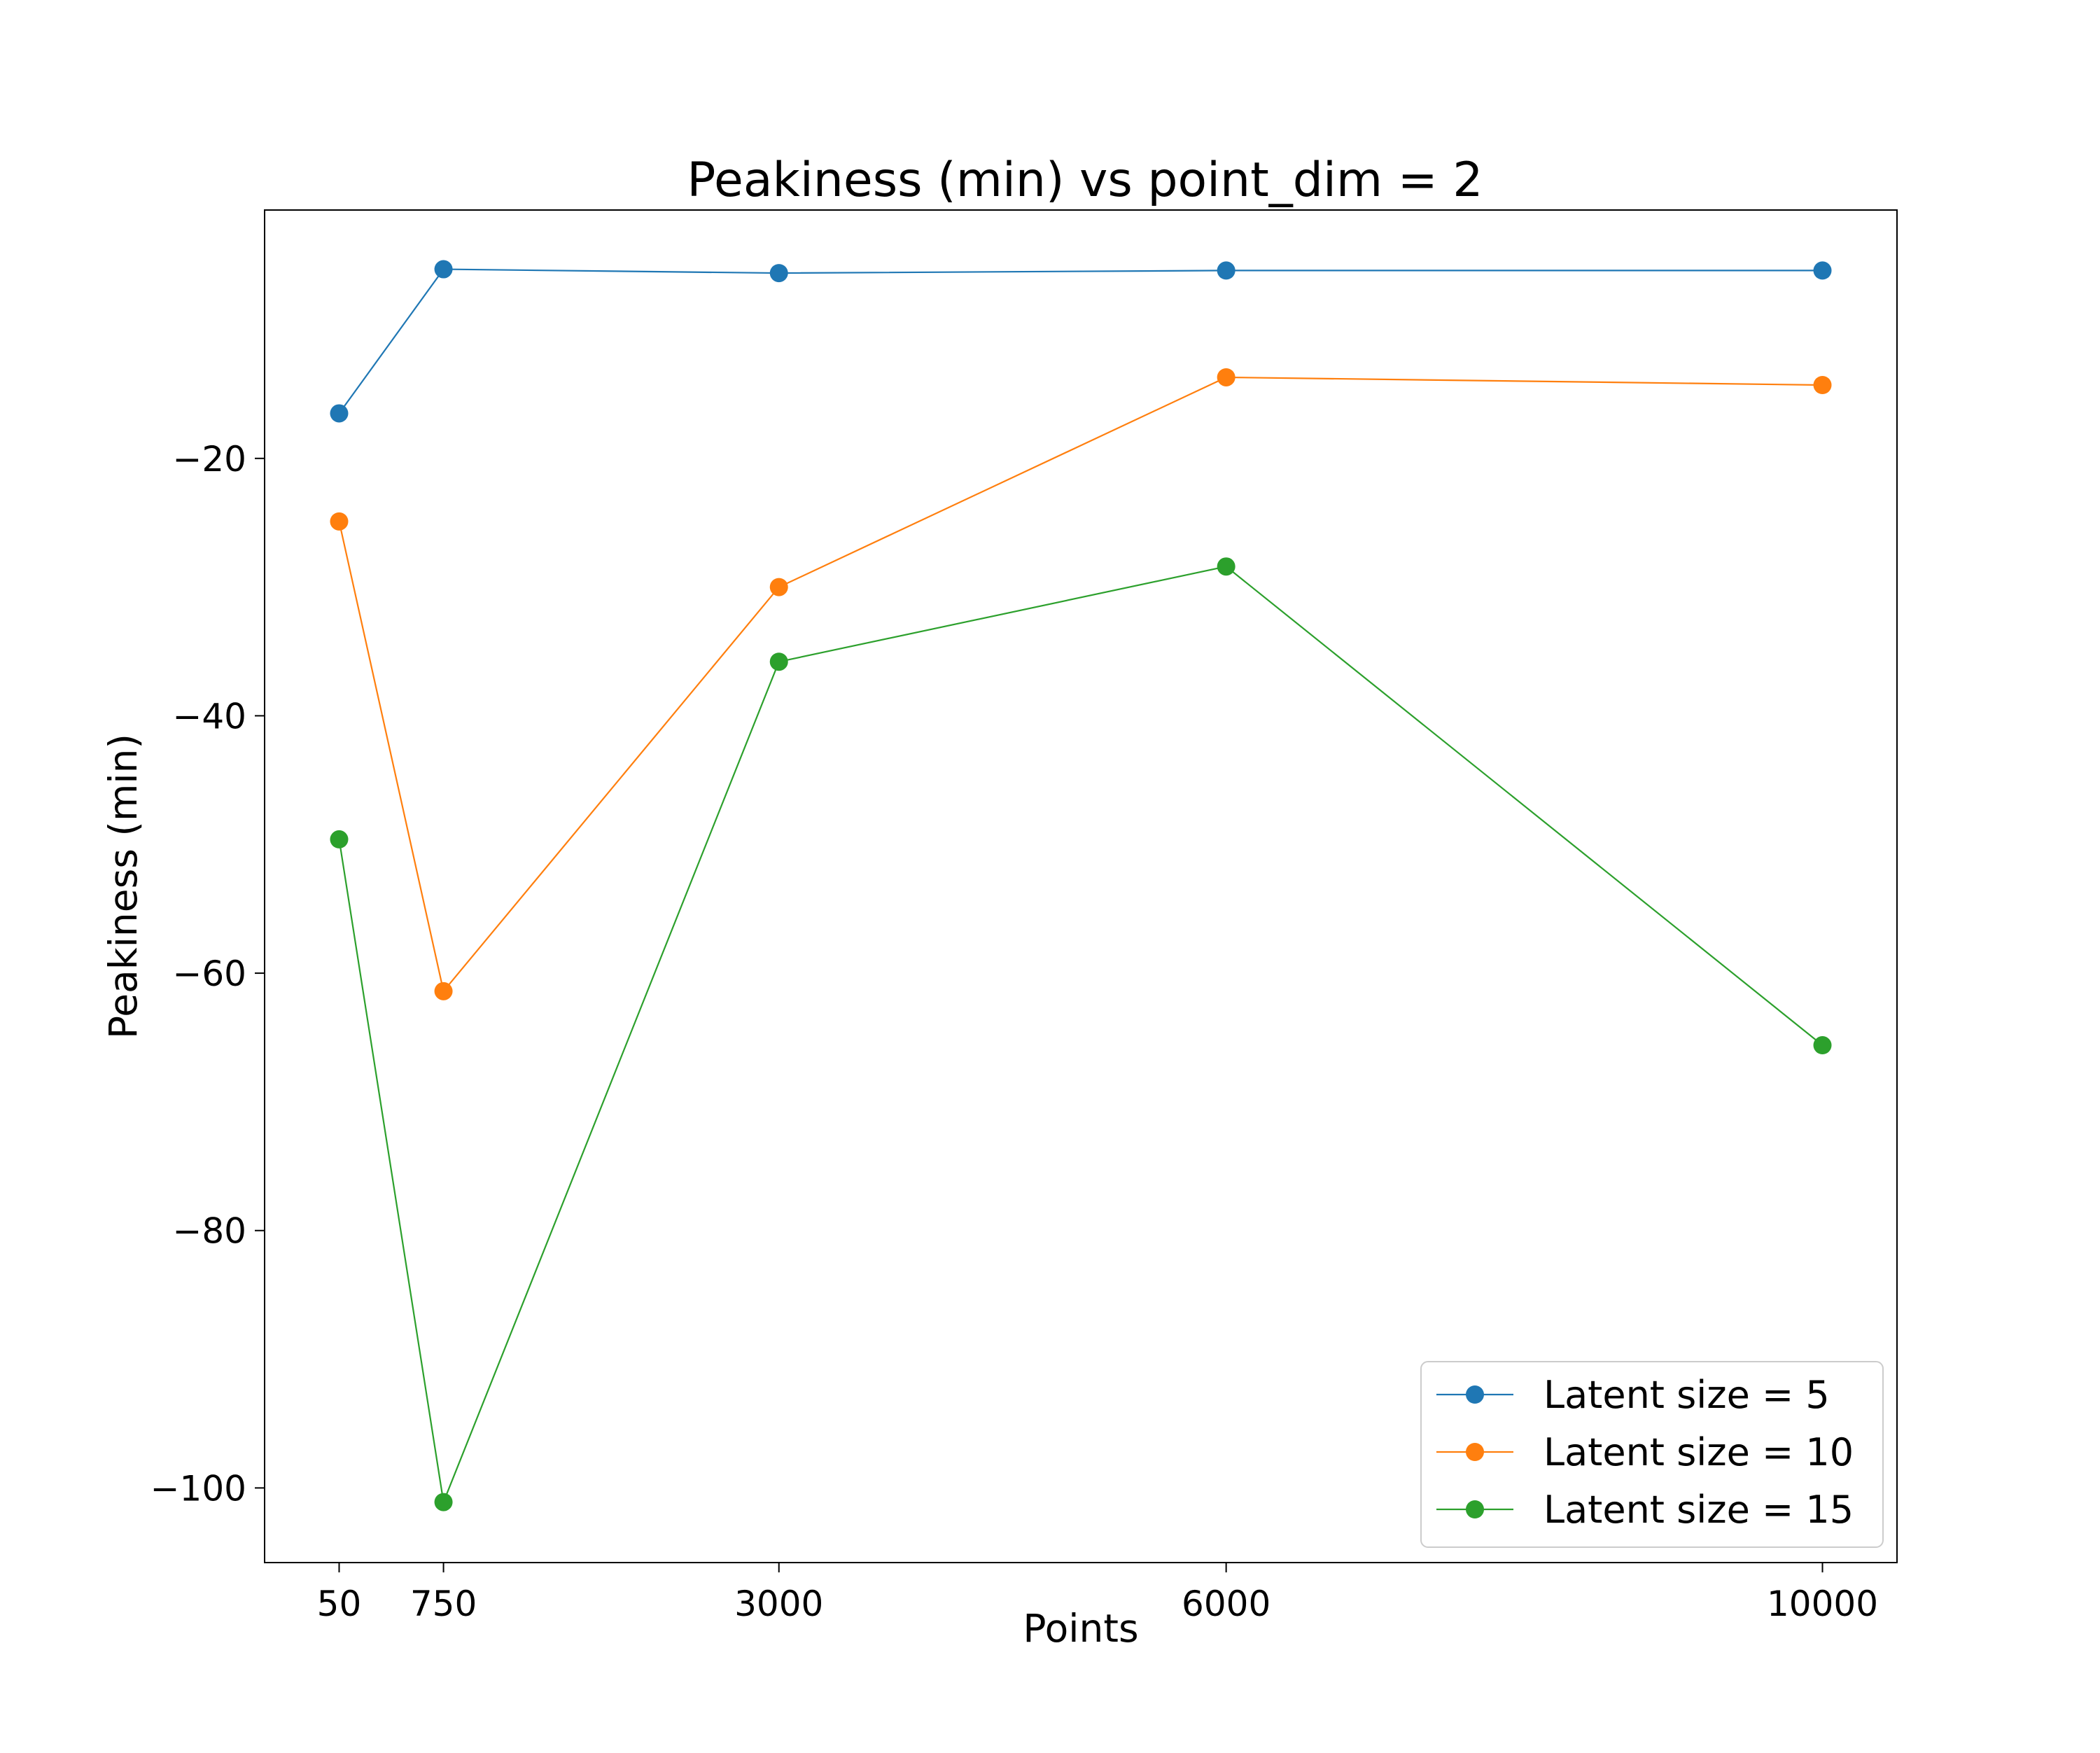 The image size is (2100, 1753). What do you see at coordinates (339, 1604) in the screenshot?
I see `x-tick-label: 50` at bounding box center [339, 1604].